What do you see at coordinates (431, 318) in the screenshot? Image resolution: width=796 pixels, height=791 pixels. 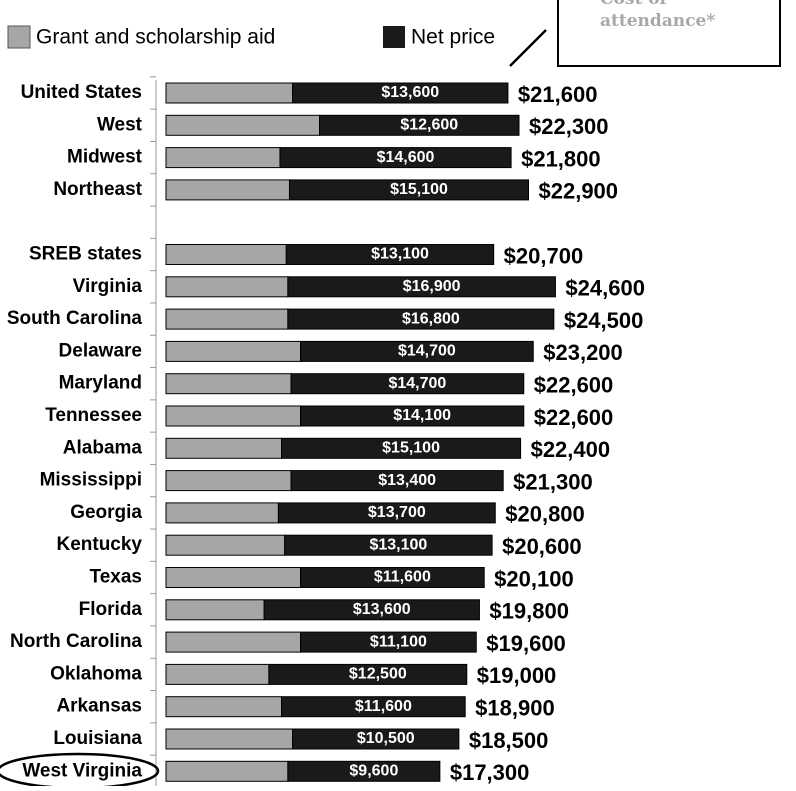 I see `value-label: $16,800` at bounding box center [431, 318].